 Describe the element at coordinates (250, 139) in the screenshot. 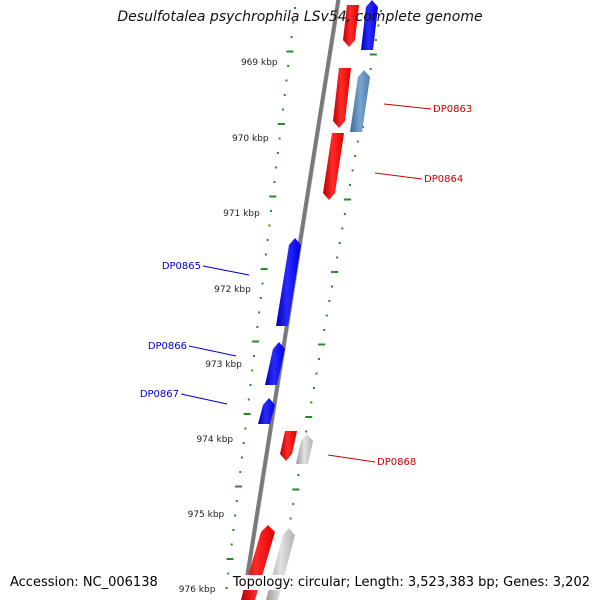

I see `scale-label: 970 kbp` at that location.